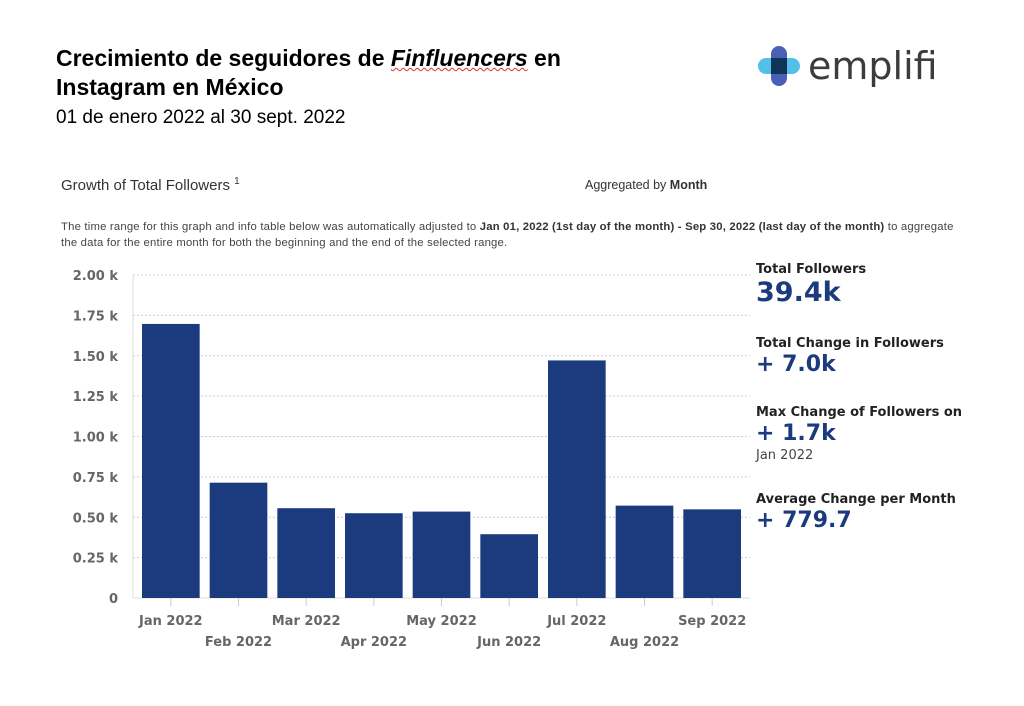 Image resolution: width=1024 pixels, height=706 pixels. What do you see at coordinates (850, 343) in the screenshot?
I see `stat-label: Total Change in Followers` at bounding box center [850, 343].